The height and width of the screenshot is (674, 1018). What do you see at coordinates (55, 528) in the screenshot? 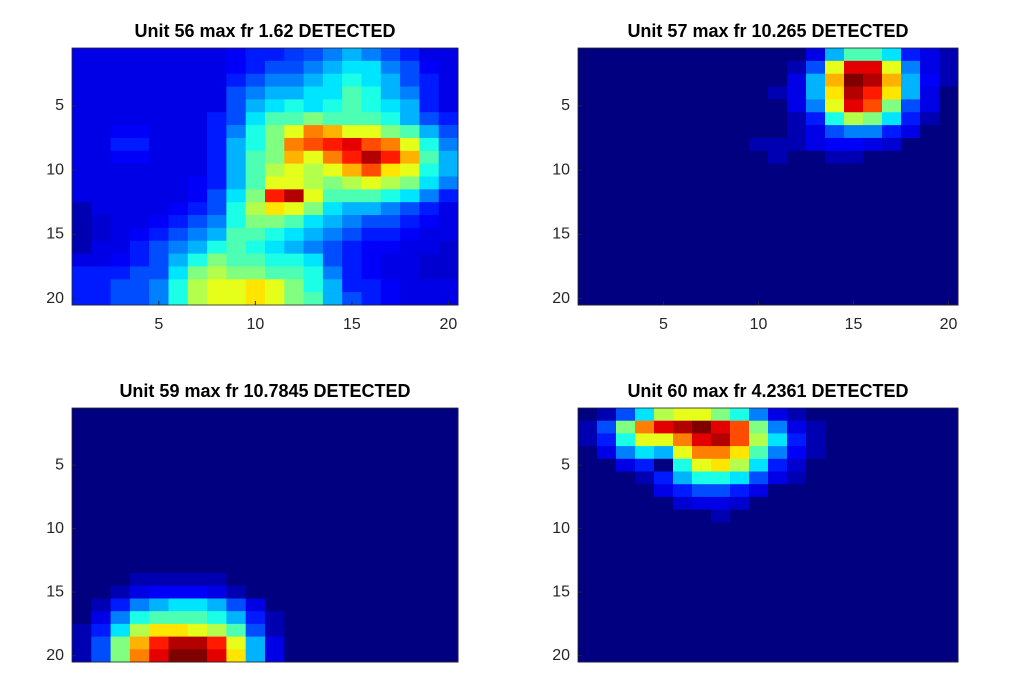
I see `y-tick-label: 10` at bounding box center [55, 528].